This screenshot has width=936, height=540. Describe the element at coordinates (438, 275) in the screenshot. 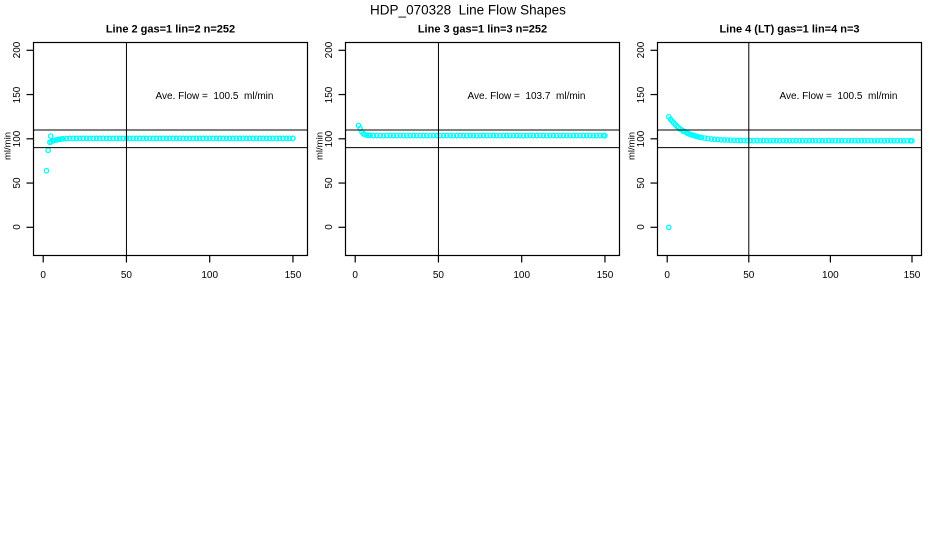

I see `x-tick-label: 50` at that location.